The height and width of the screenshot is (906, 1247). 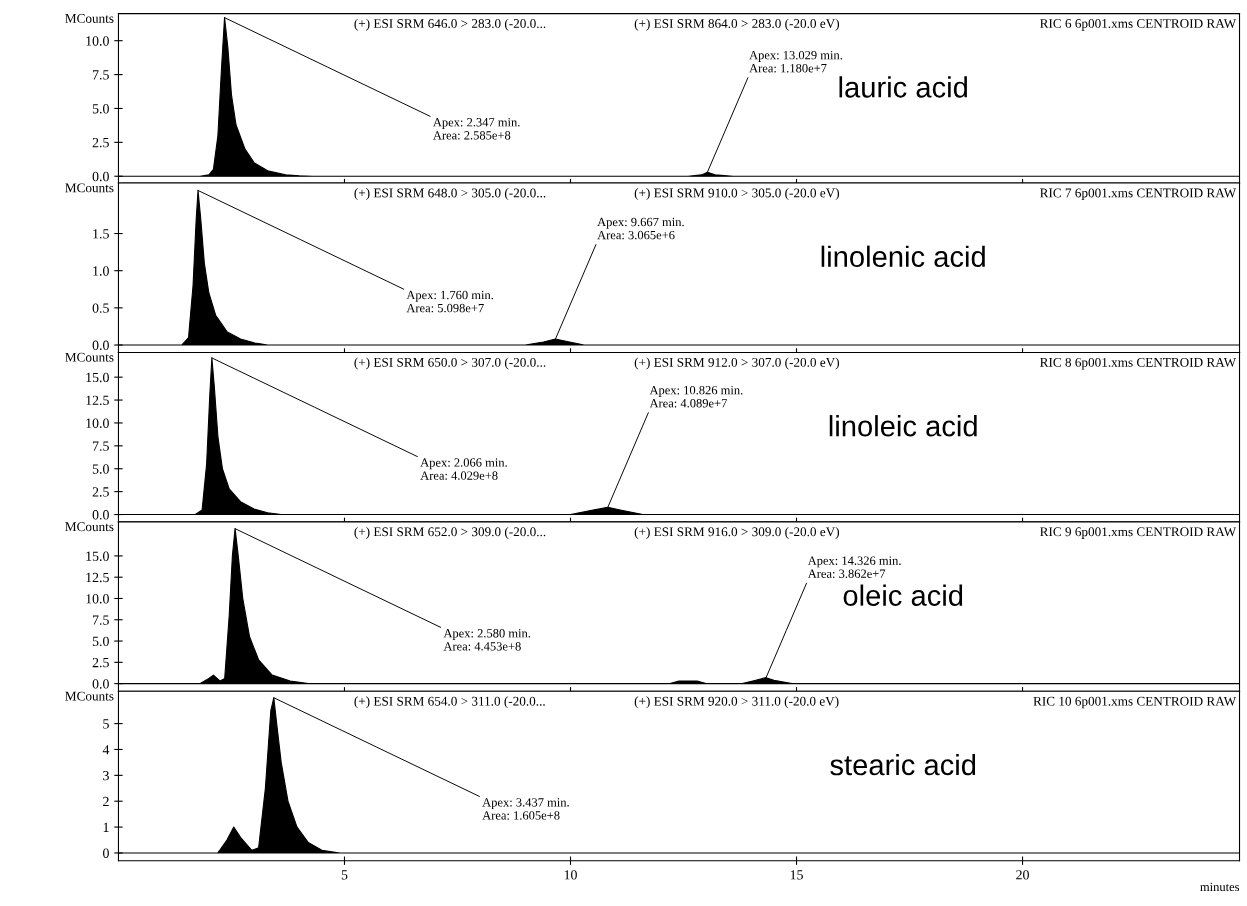 I want to click on annotation: (+) ESI SRM 864.0 > 283.0 (-20.0 eV), so click(x=737, y=24).